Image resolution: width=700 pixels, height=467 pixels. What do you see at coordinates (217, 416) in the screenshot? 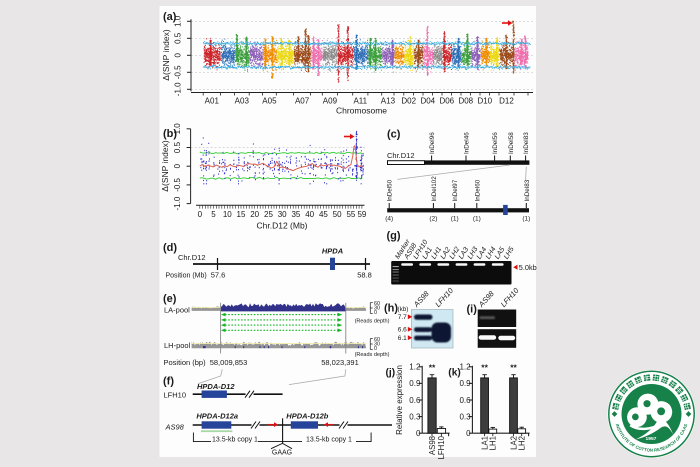
I see `svg-text: HPDA-D12a` at bounding box center [217, 416].